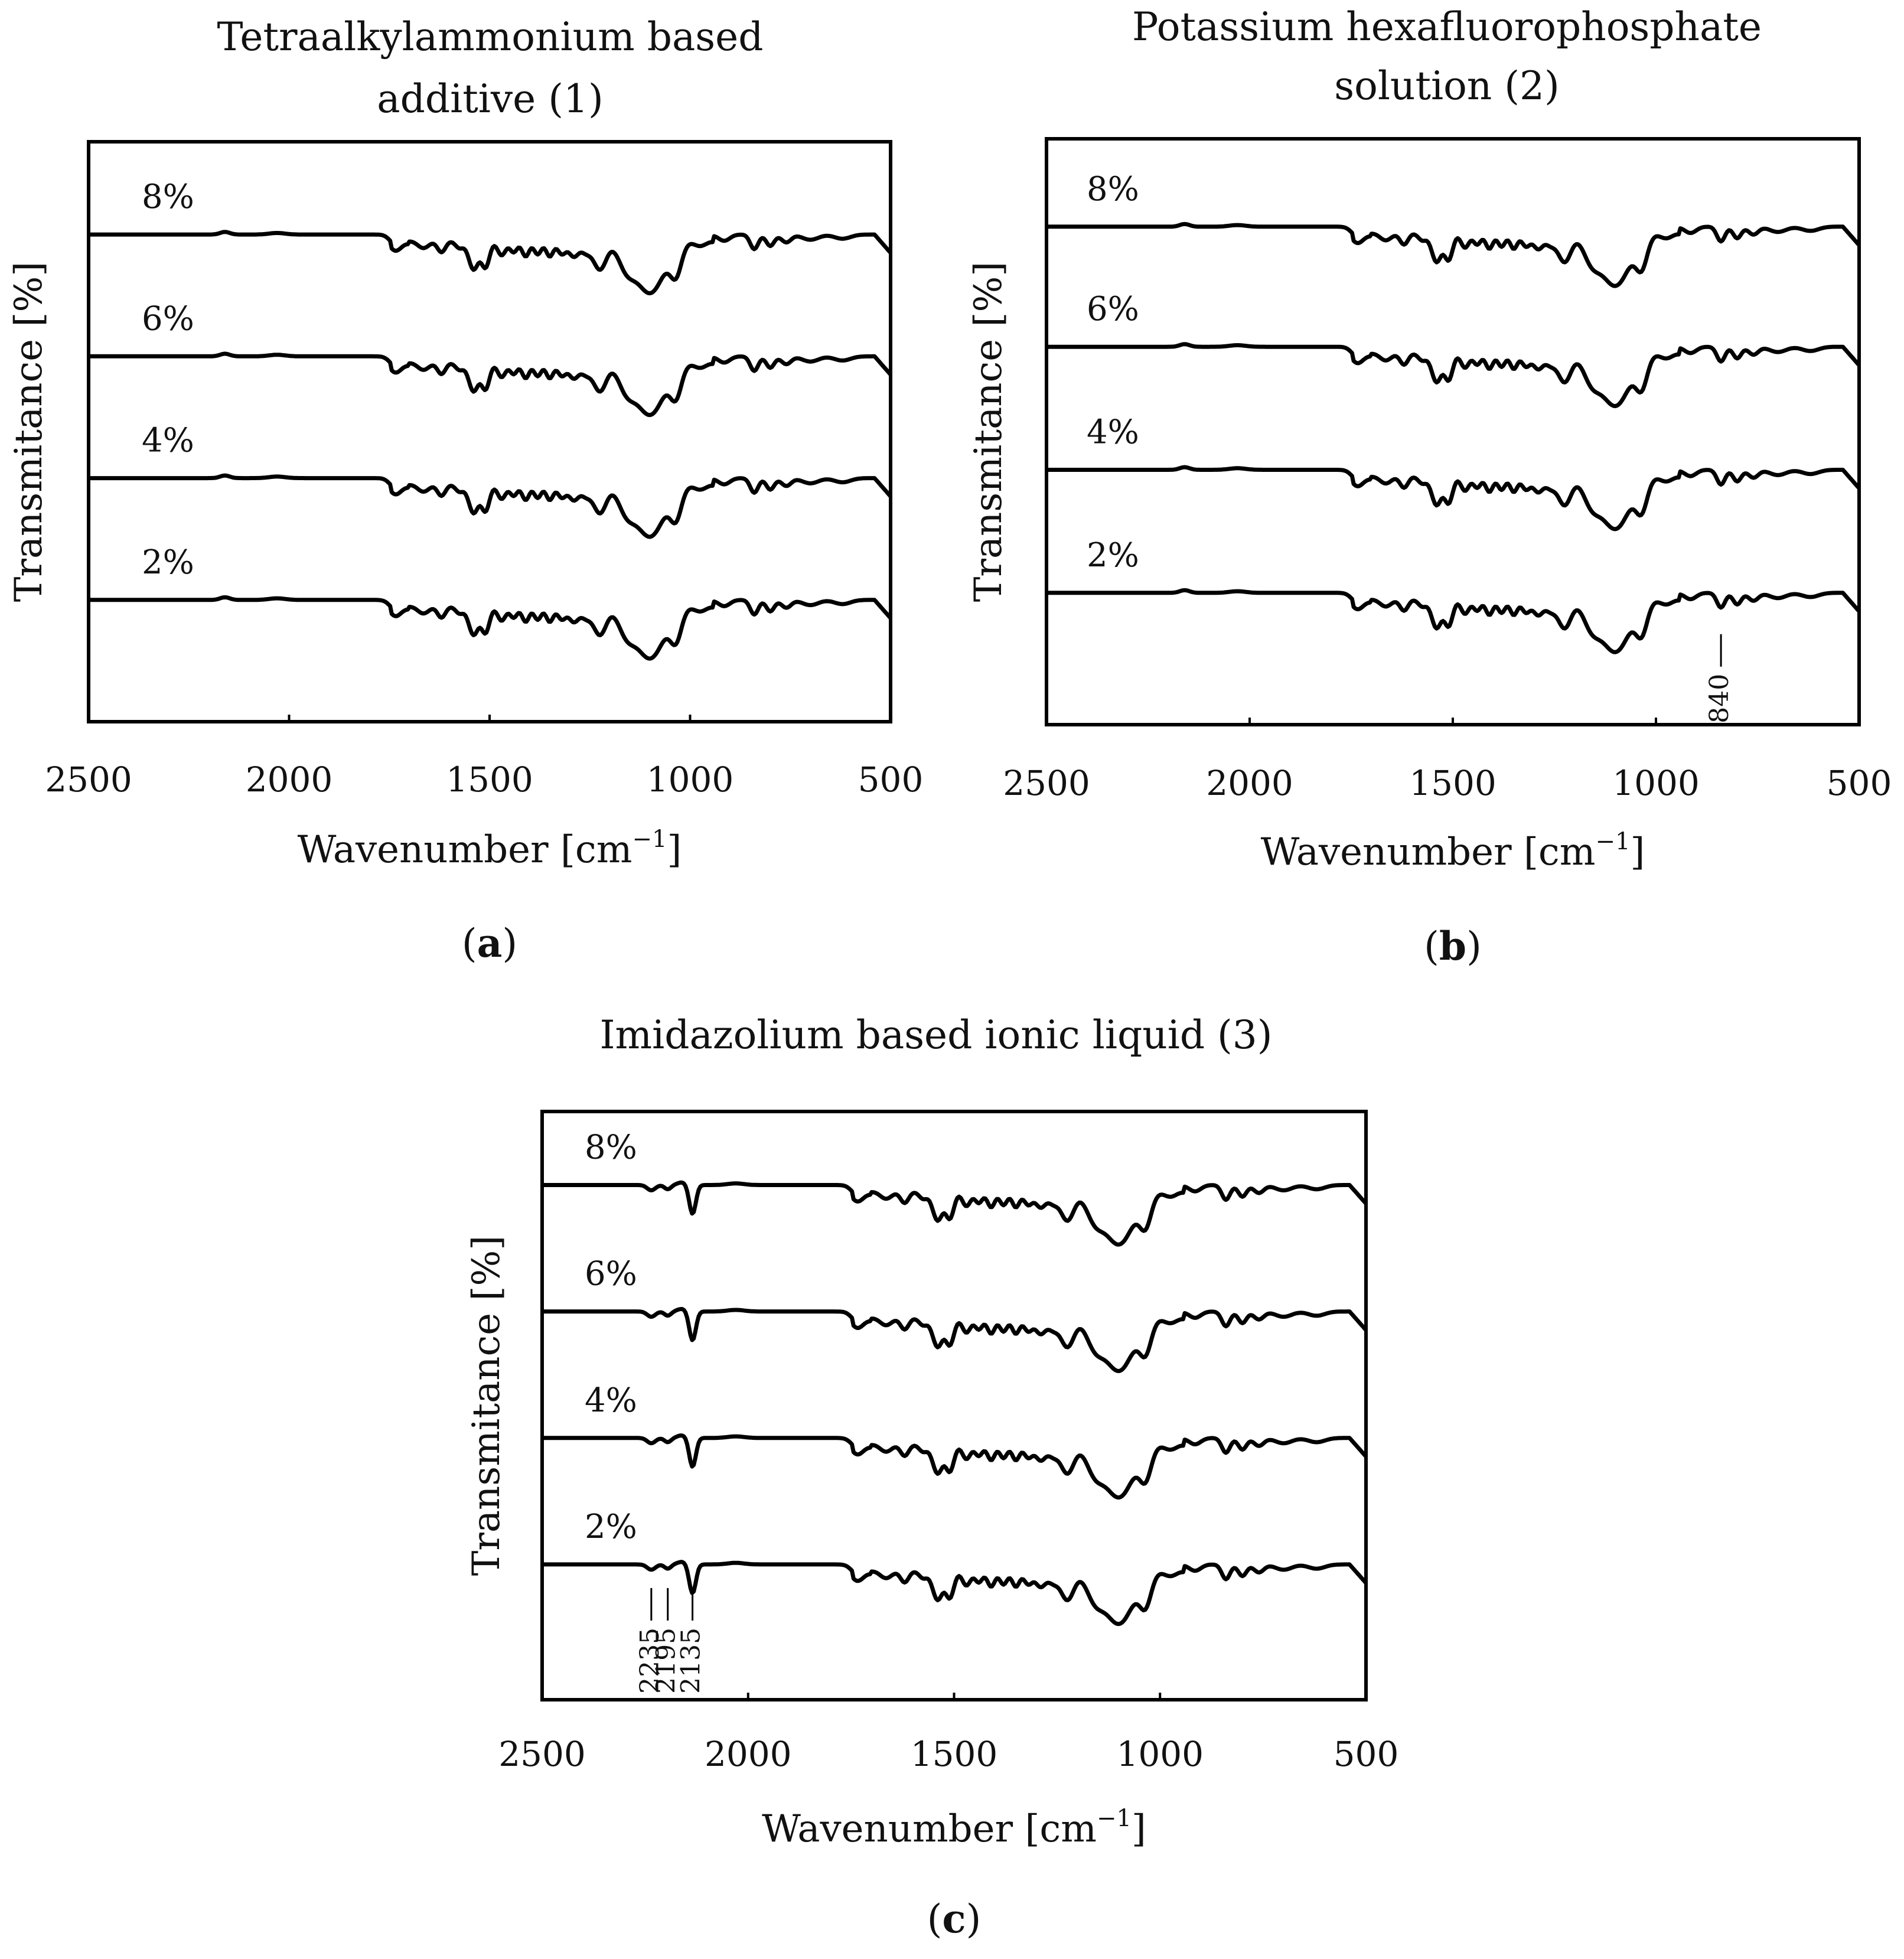 The width and height of the screenshot is (1904, 1959). I want to click on panel-label: (c), so click(954, 1919).